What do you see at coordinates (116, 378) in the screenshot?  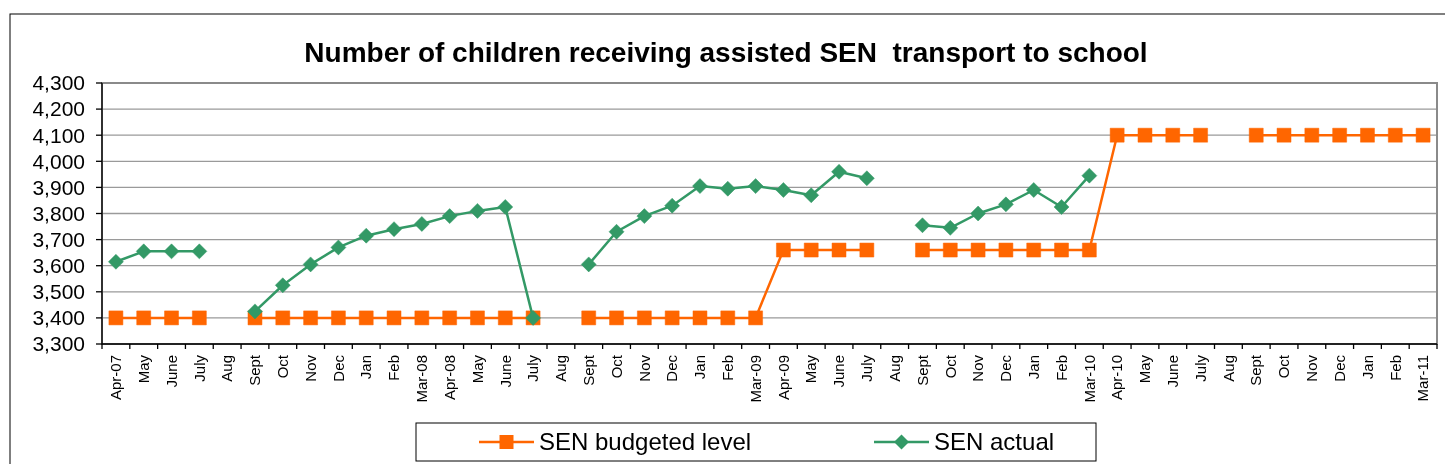 I see `x-tick-label: Apr-07` at bounding box center [116, 378].